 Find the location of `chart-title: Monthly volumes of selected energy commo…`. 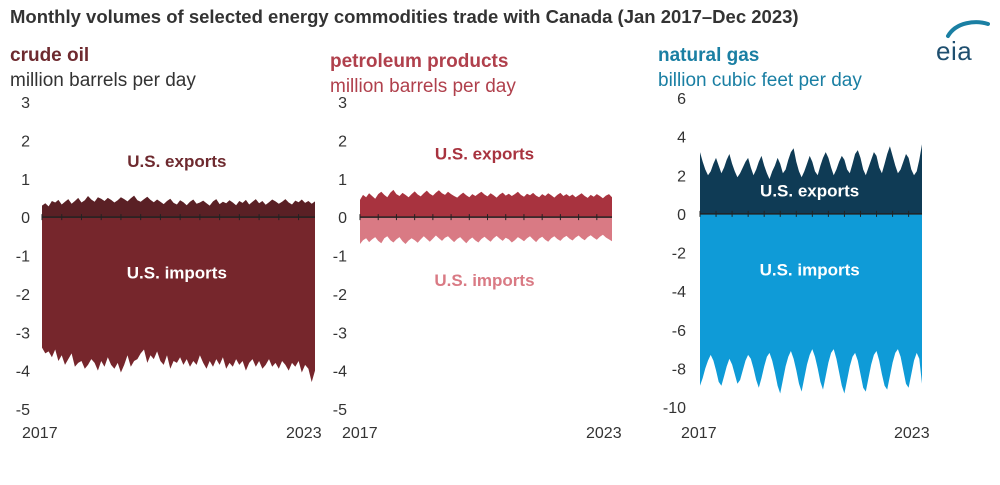

chart-title: Monthly volumes of selected energy commo… is located at coordinates (404, 16).